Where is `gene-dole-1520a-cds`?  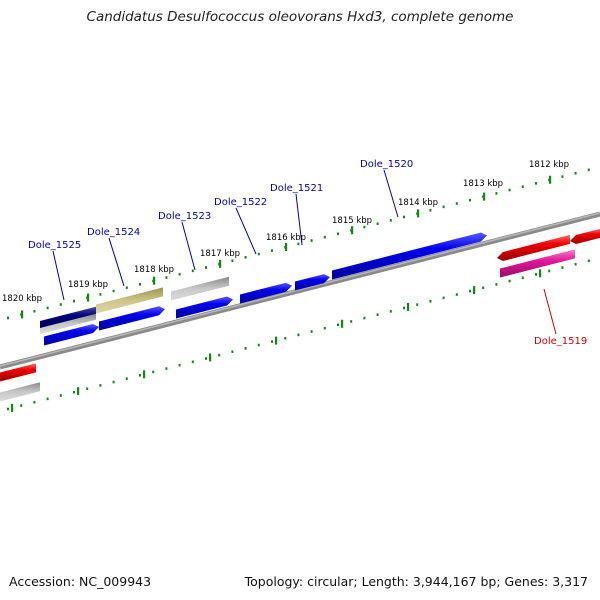
gene-dole-1520a-cds is located at coordinates (312, 282).